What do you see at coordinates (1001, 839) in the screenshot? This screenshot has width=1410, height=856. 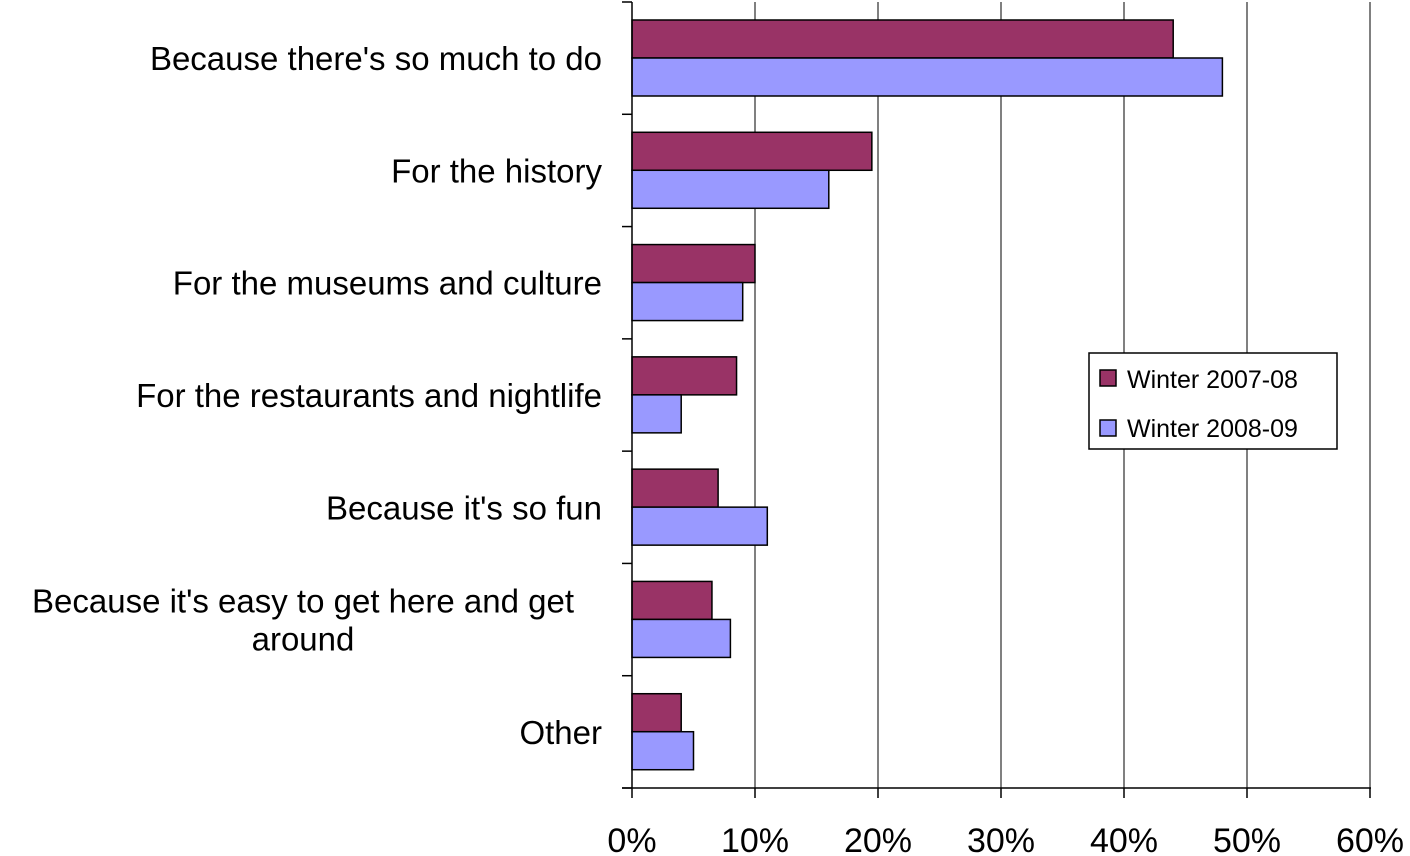 I see `x-tick-label-30: 30%` at bounding box center [1001, 839].